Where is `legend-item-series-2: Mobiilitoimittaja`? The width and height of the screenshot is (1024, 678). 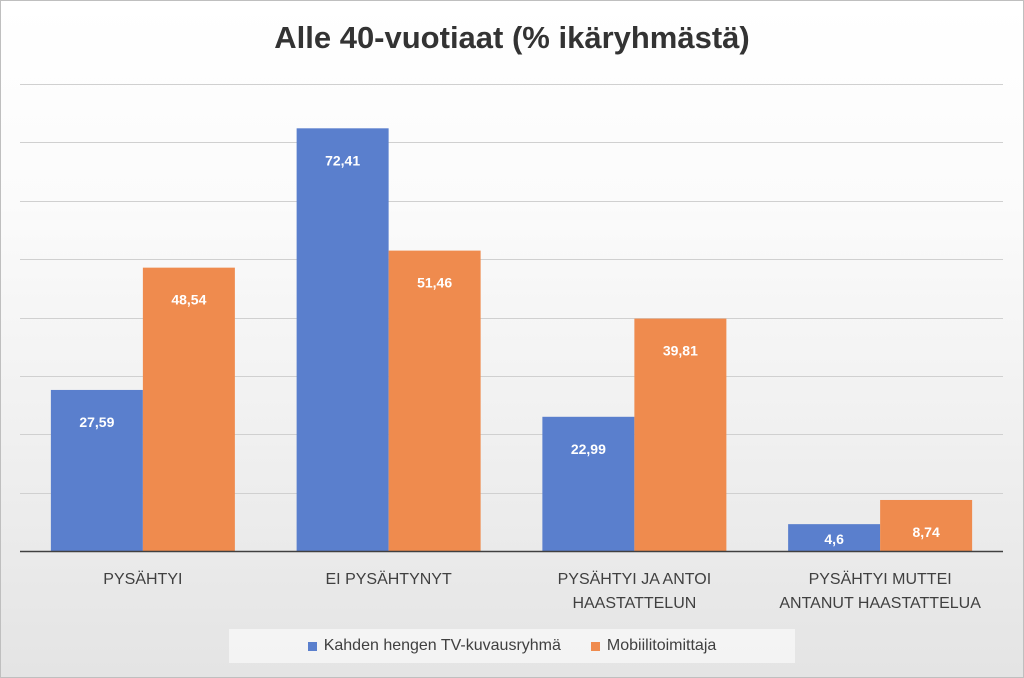 legend-item-series-2: Mobiilitoimittaja is located at coordinates (653, 646).